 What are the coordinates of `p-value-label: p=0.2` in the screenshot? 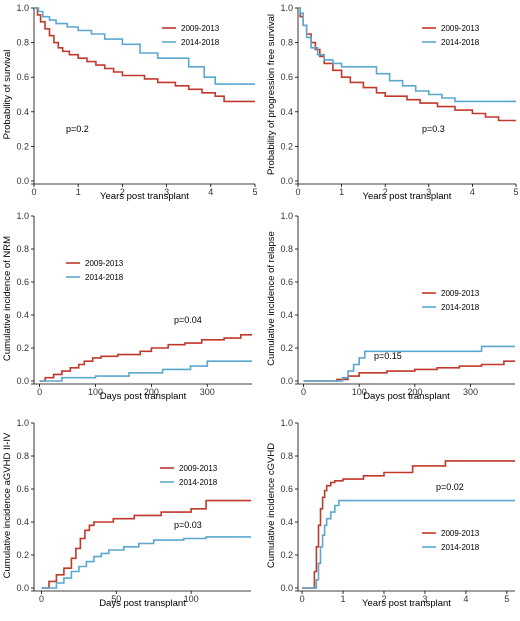 It's located at (77, 129).